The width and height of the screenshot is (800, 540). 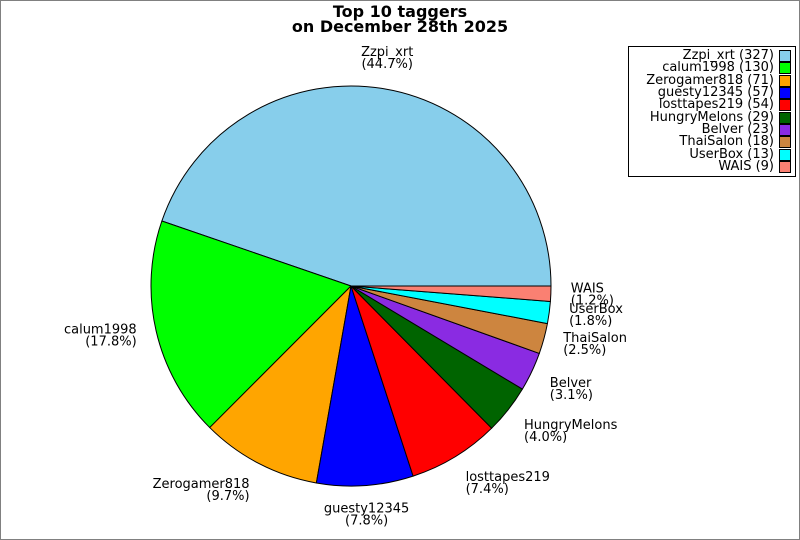 What do you see at coordinates (716, 105) in the screenshot?
I see `legend-label: losttapes219 (54)` at bounding box center [716, 105].